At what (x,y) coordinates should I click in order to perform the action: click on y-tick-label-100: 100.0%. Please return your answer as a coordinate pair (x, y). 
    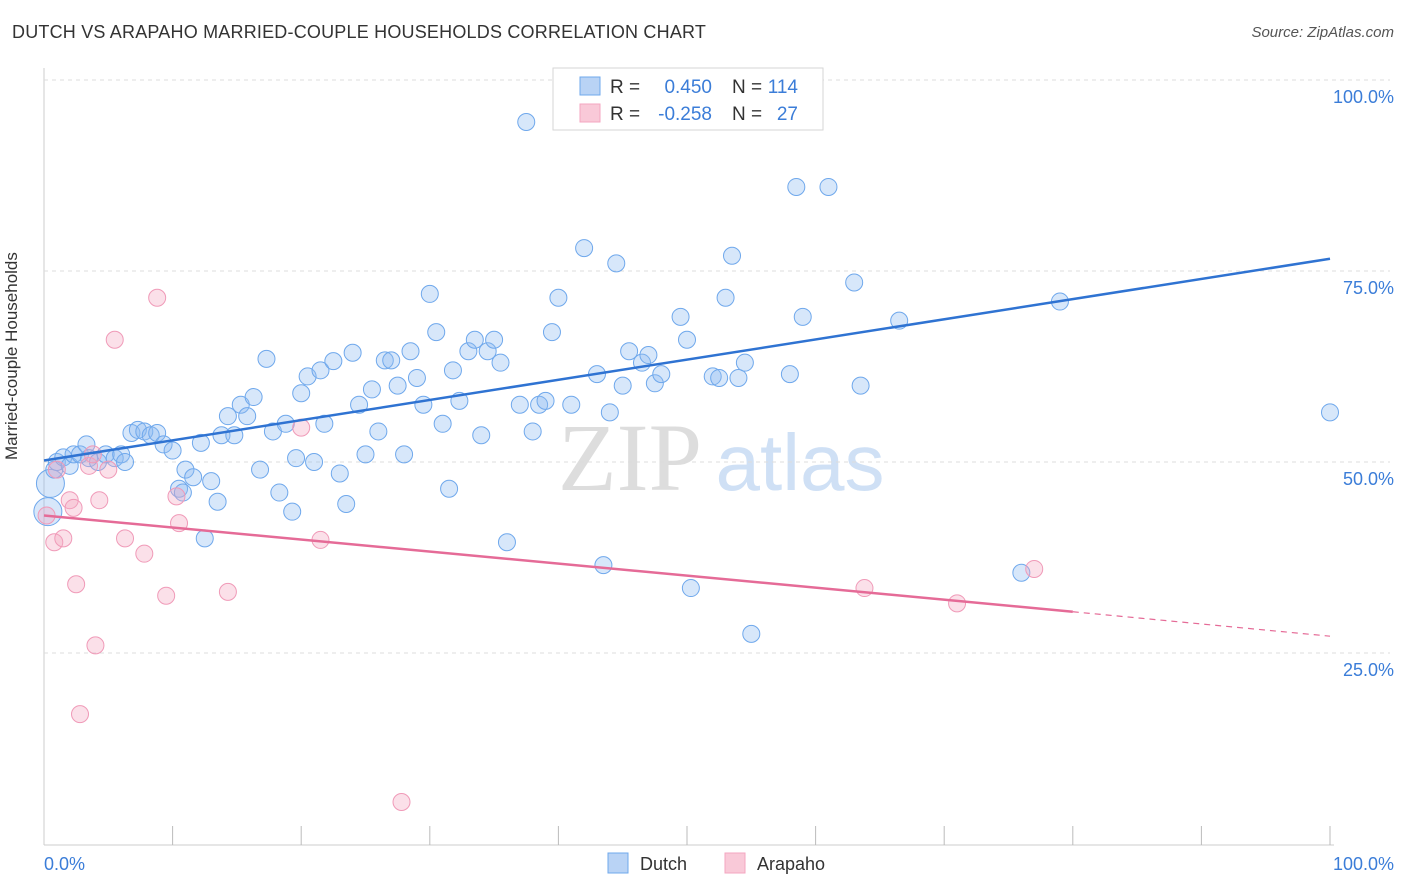
    Looking at the image, I should click on (1363, 97).